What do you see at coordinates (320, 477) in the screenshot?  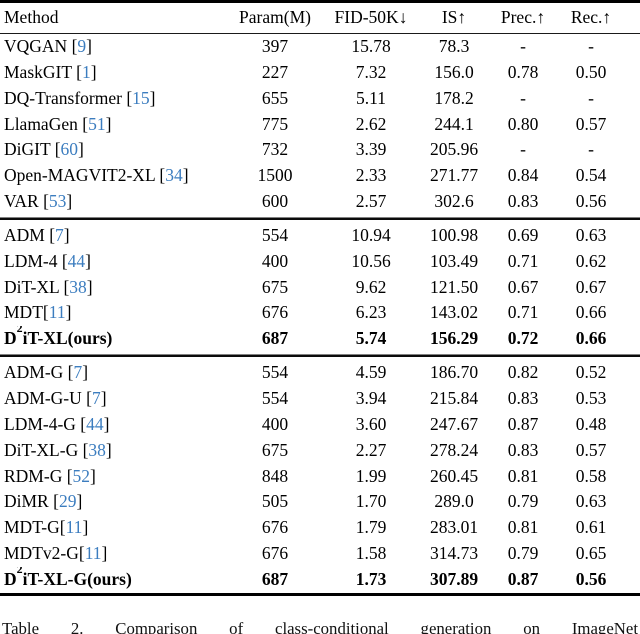 I see `table-row: RDM-G [52] 848 1.99 260.45 0.81 0.58` at bounding box center [320, 477].